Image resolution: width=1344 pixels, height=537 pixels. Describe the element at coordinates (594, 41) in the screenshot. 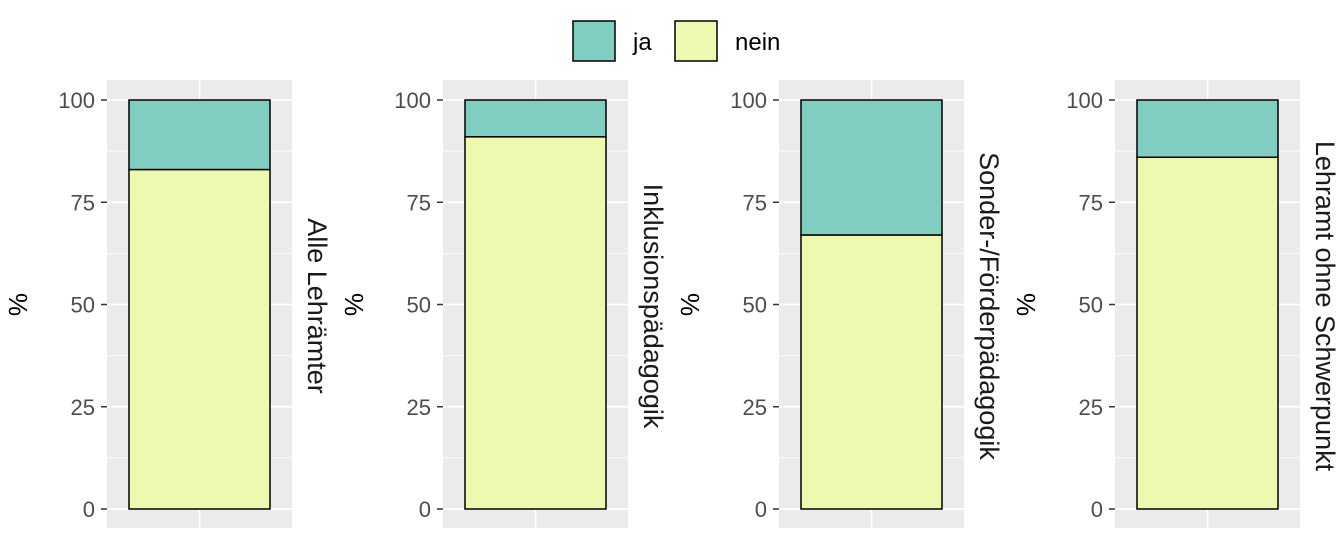

I see `legend-key-ja` at that location.